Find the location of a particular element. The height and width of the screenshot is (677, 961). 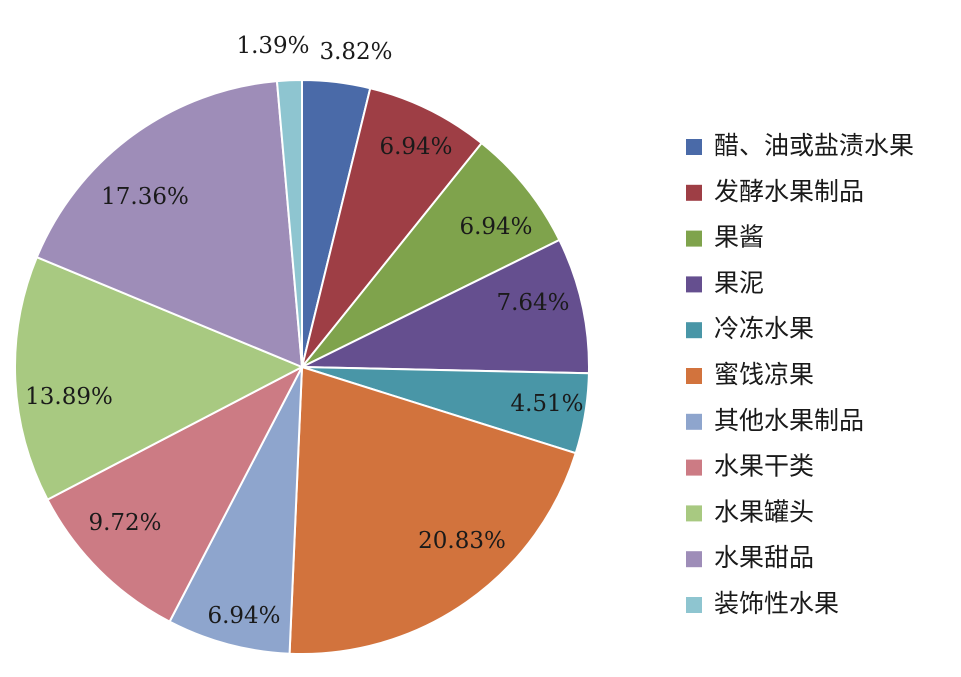

legend-label: 冷冻水果 is located at coordinates (764, 328).